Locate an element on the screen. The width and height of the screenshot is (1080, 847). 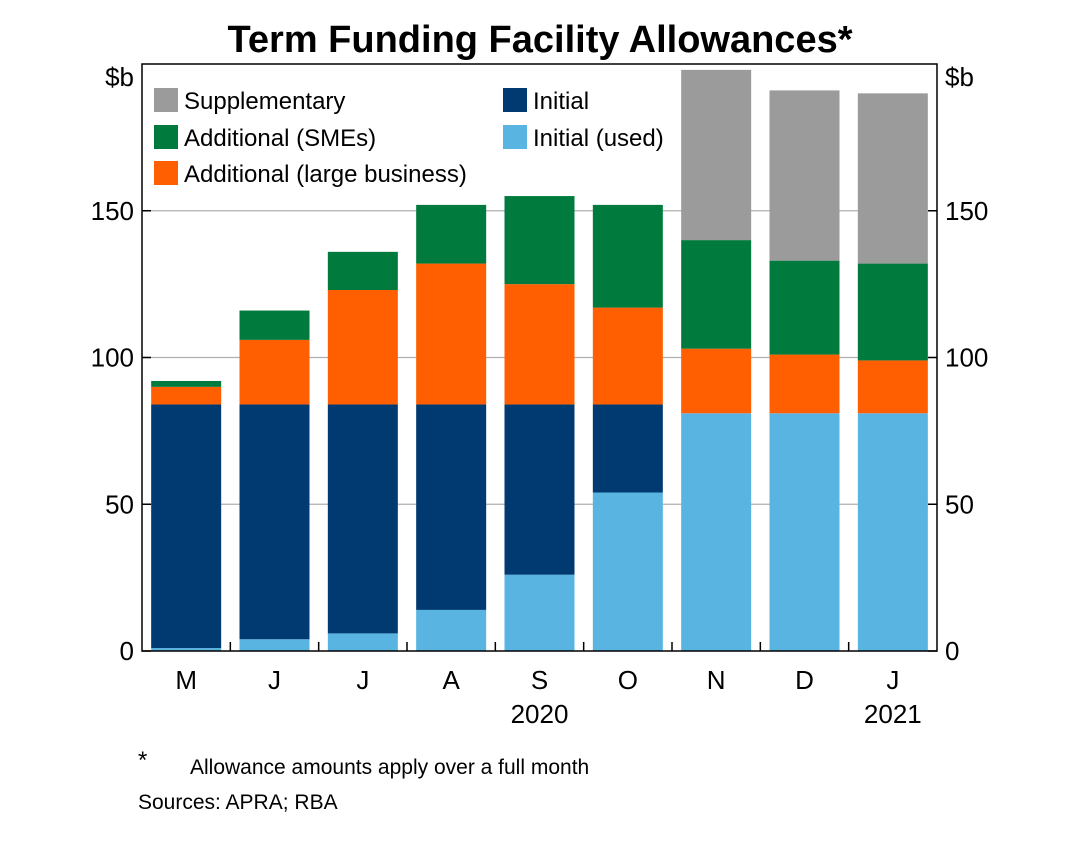
x-tick-label: A is located at coordinates (451, 680).